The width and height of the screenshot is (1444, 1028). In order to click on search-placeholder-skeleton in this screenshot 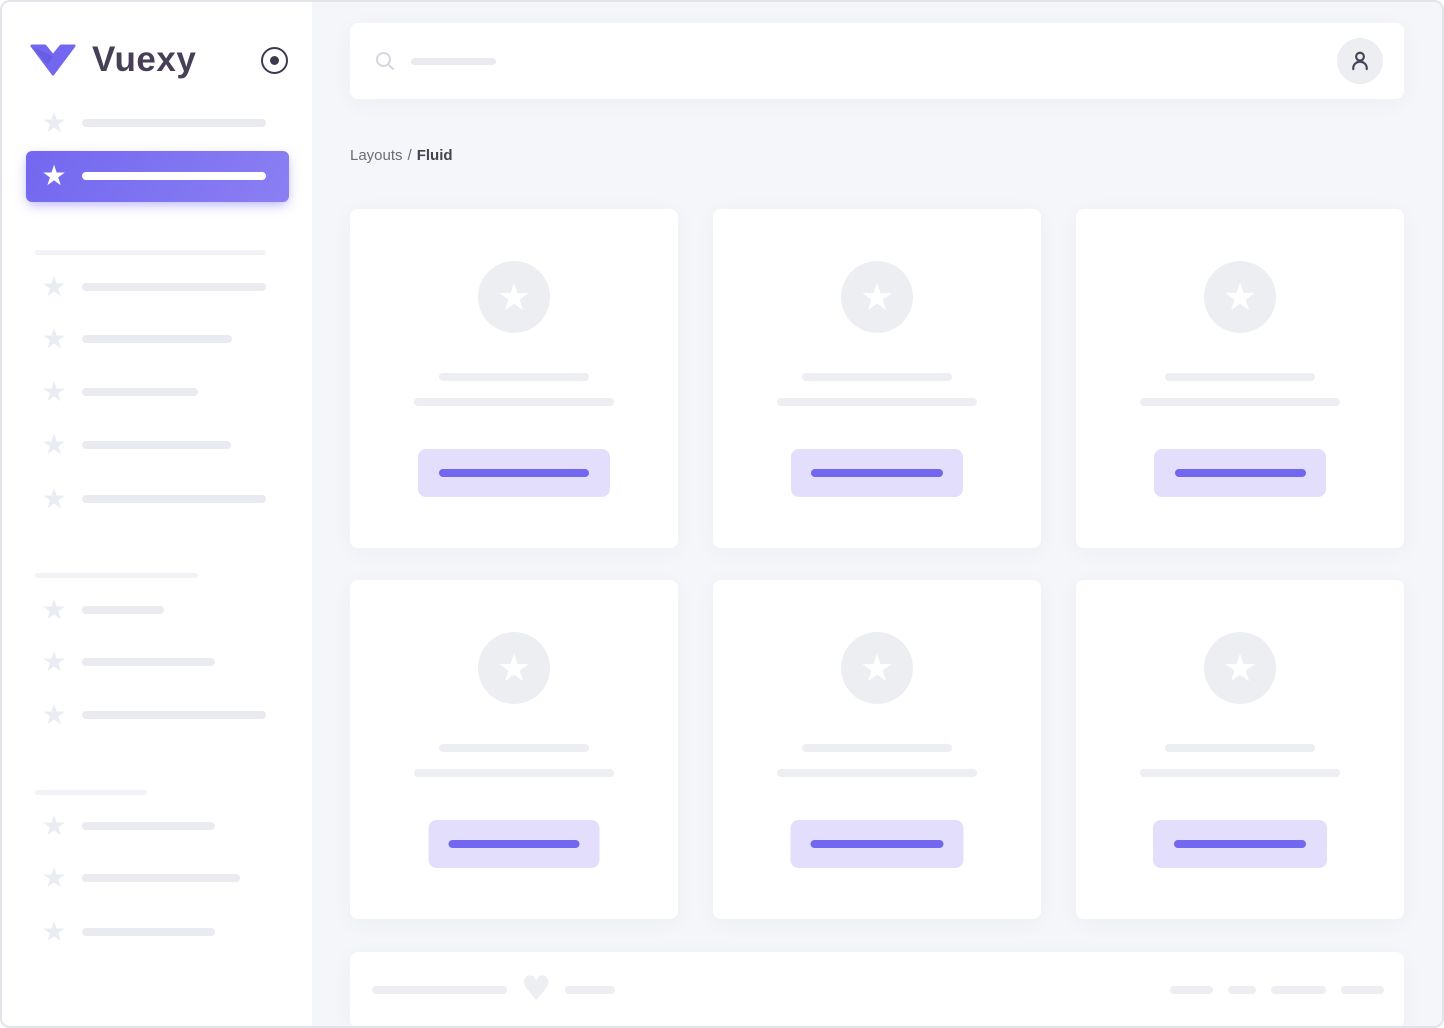, I will do `click(453, 61)`.